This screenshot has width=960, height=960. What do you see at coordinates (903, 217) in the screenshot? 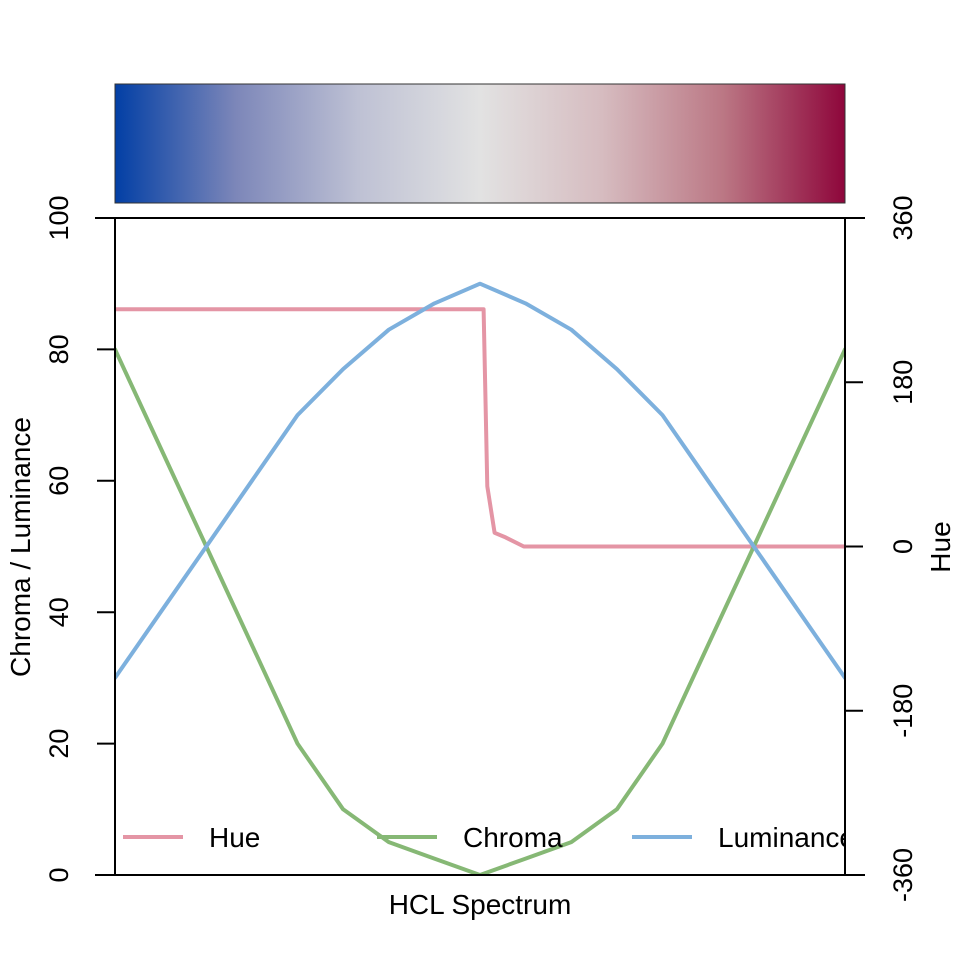
I see `y-right-tick-label: 360` at bounding box center [903, 217].